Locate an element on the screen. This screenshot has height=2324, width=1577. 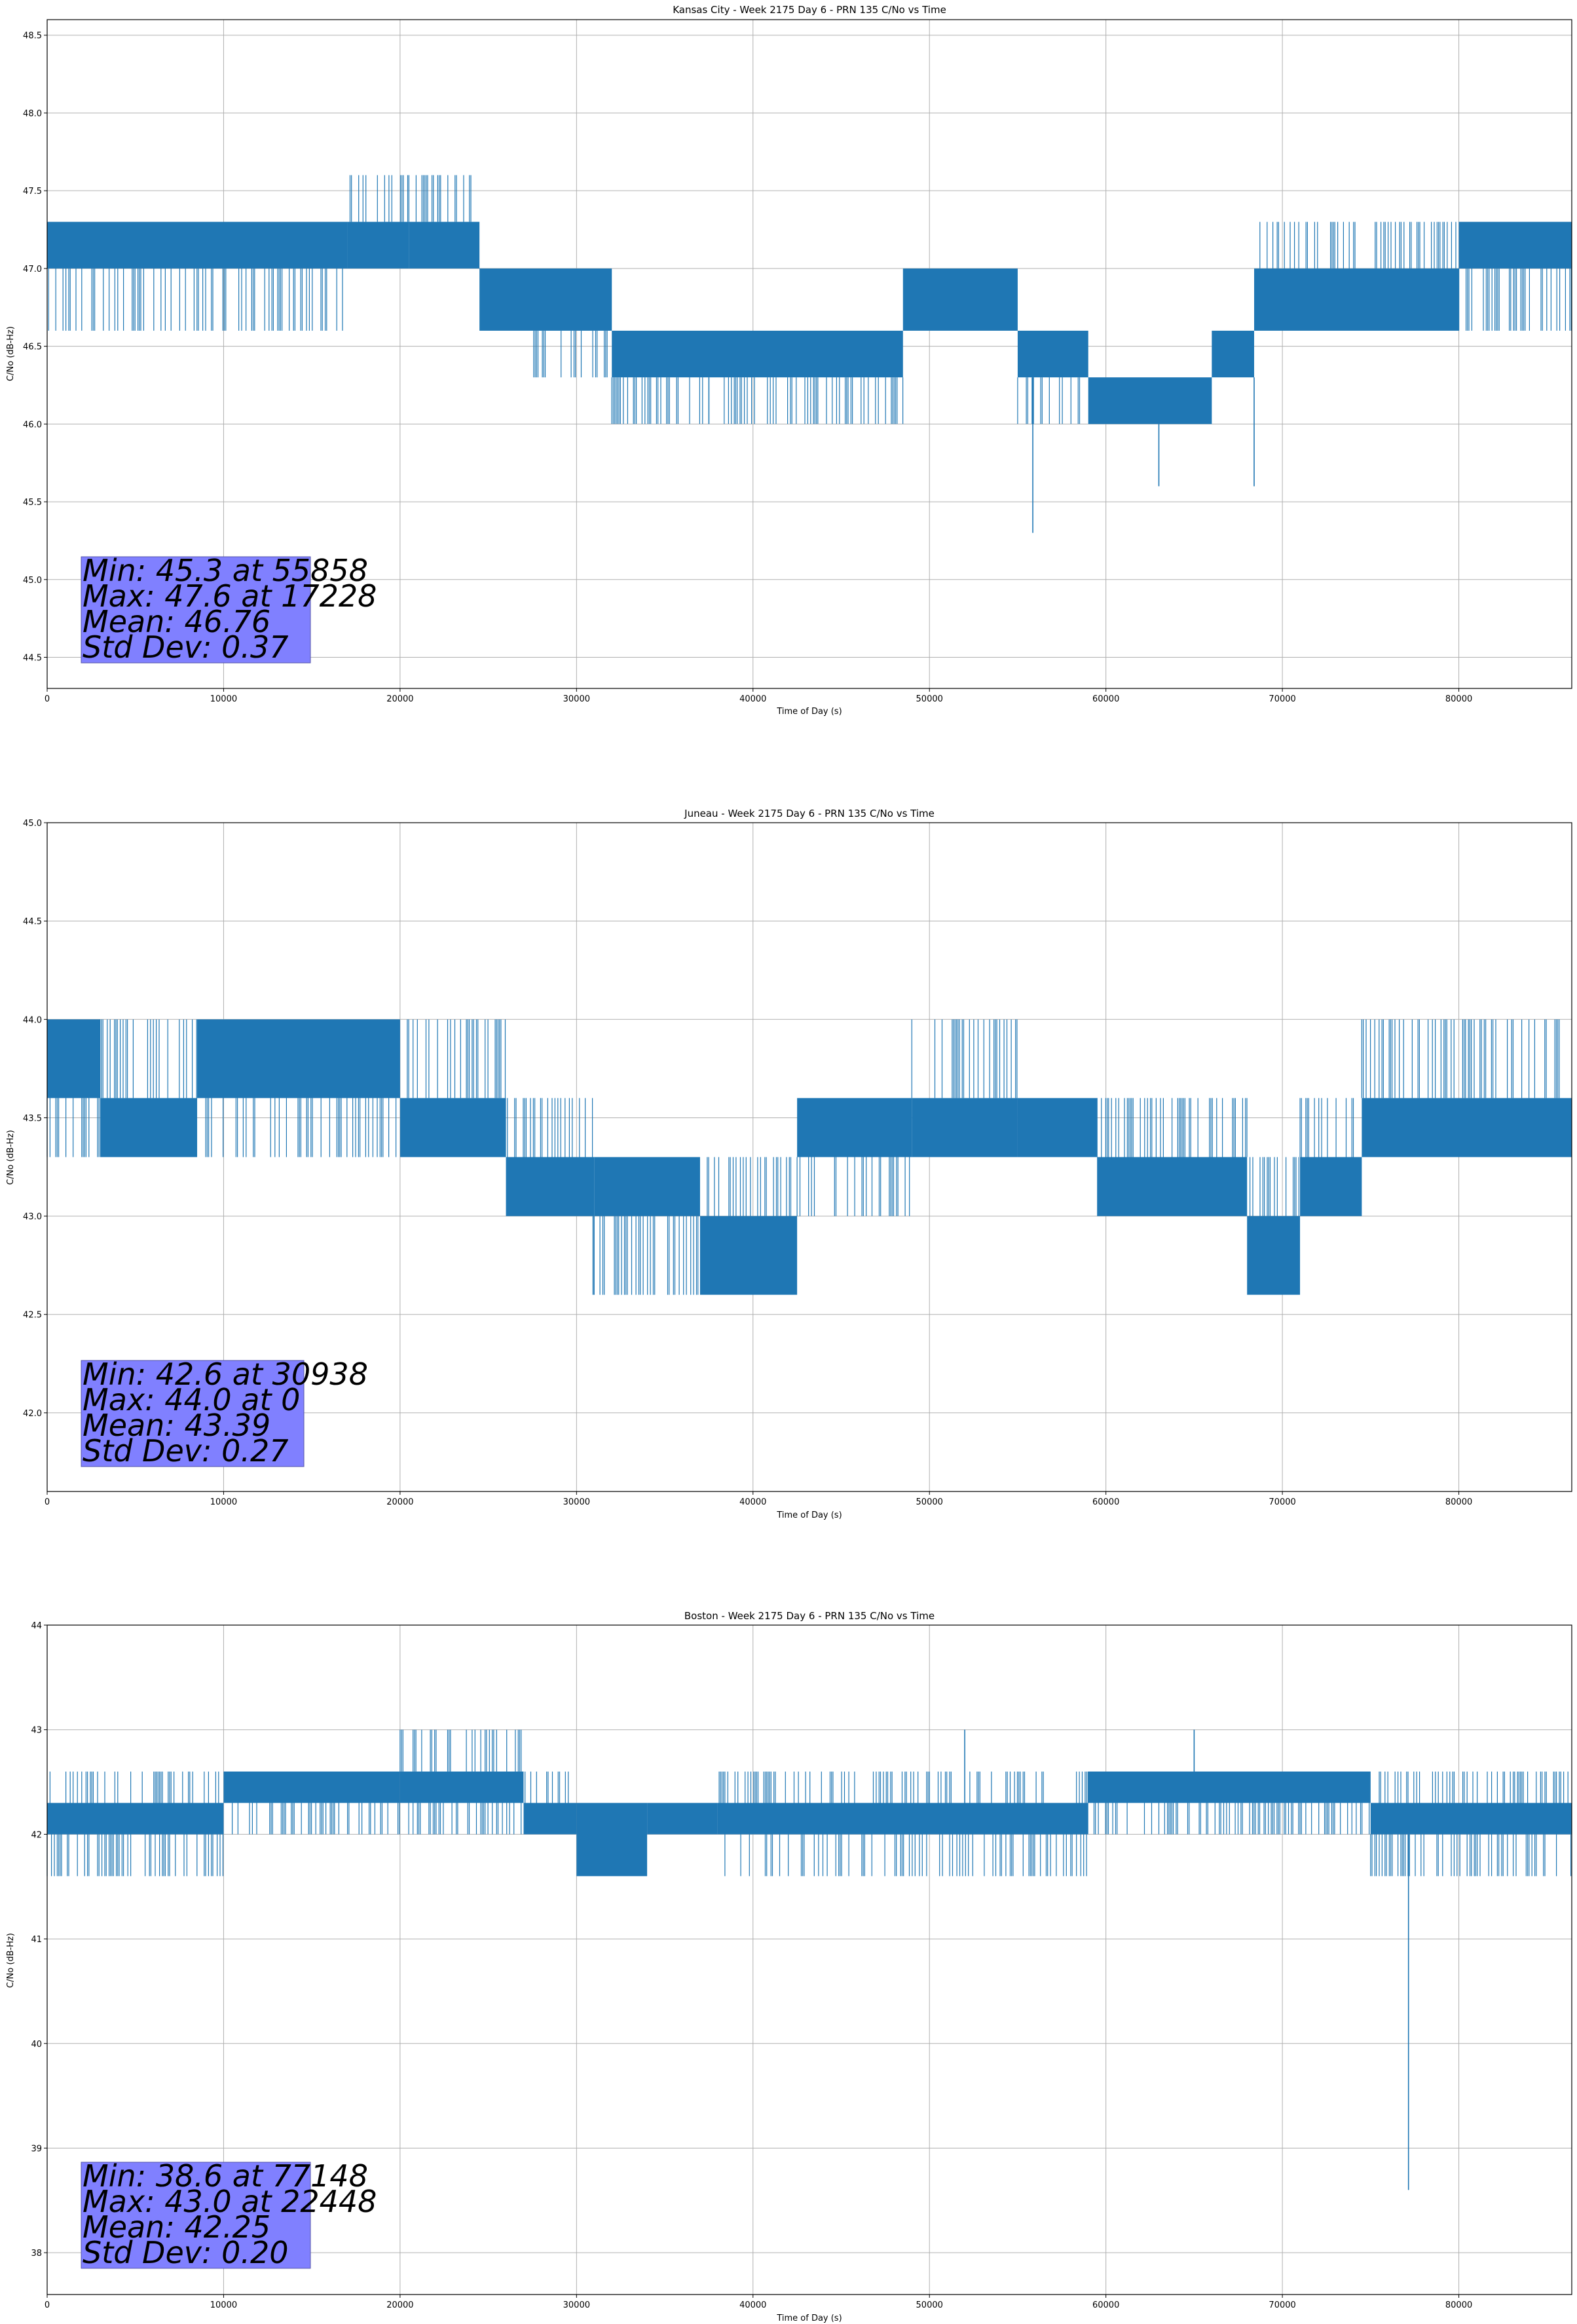
y-tick-label: 38 is located at coordinates (36, 2253).